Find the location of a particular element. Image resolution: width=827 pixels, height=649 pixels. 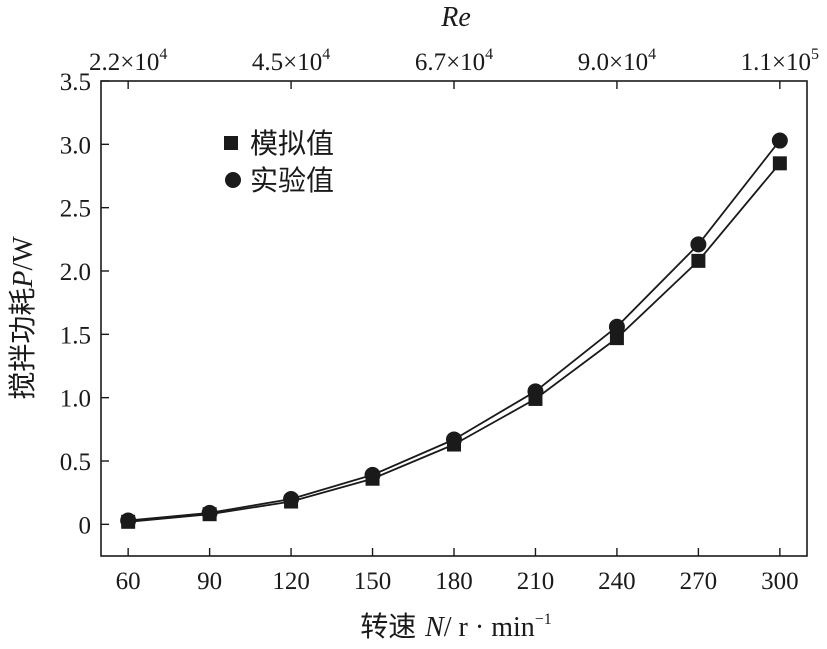

legend-label-experimental: 实验值 is located at coordinates (292, 180).